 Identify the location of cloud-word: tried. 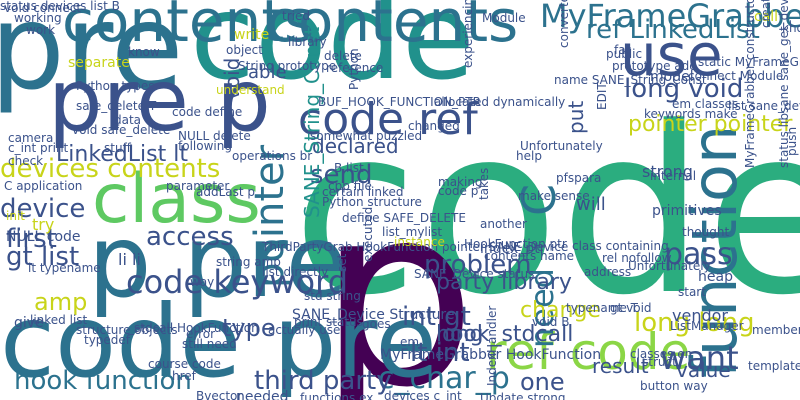
(296, 16).